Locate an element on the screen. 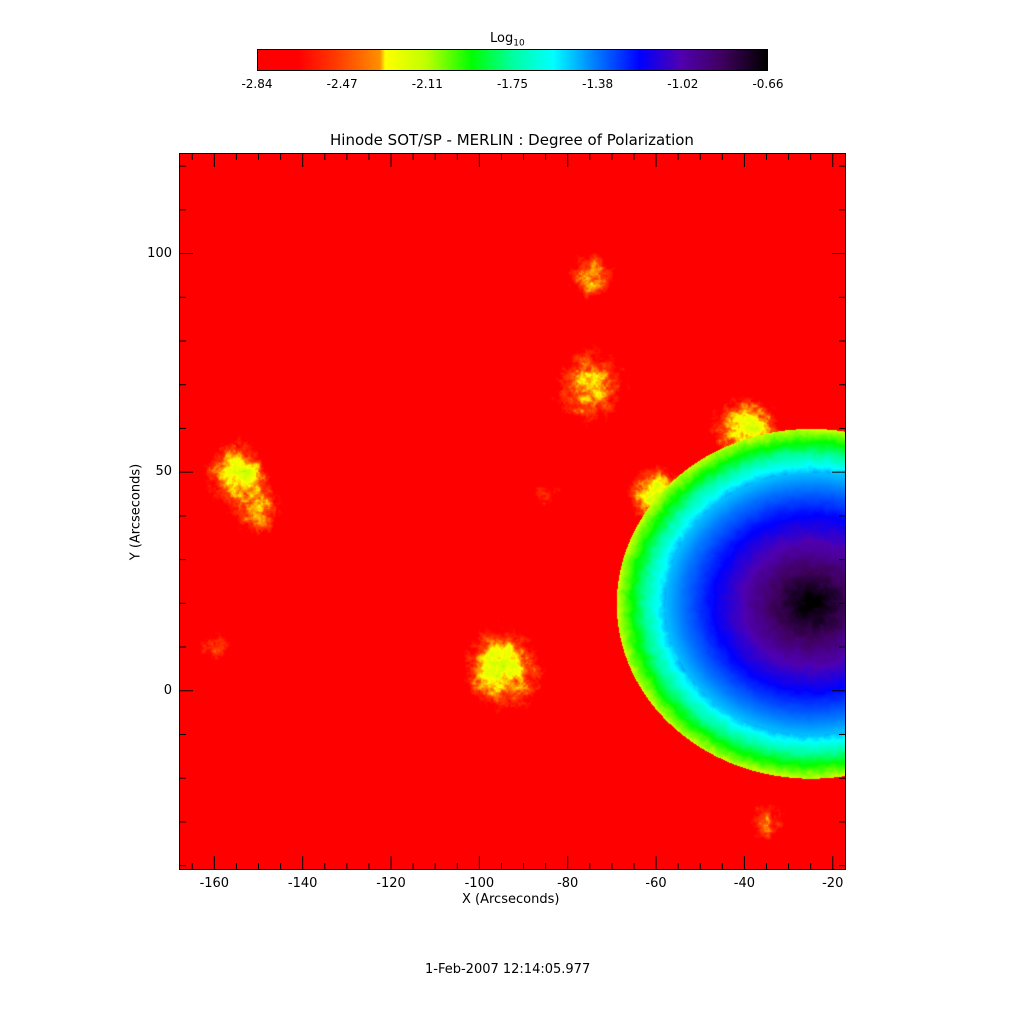  x-tick-label: -40 is located at coordinates (744, 883).